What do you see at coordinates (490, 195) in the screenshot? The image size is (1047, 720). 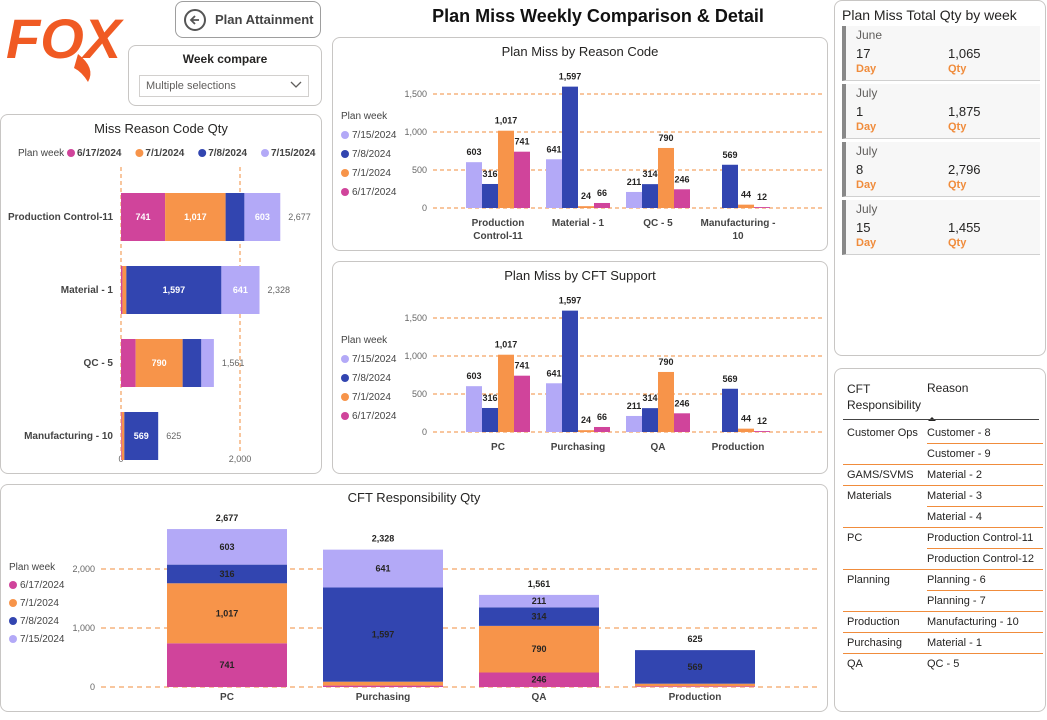 I see `bar-production-control-11-7-8-2024` at bounding box center [490, 195].